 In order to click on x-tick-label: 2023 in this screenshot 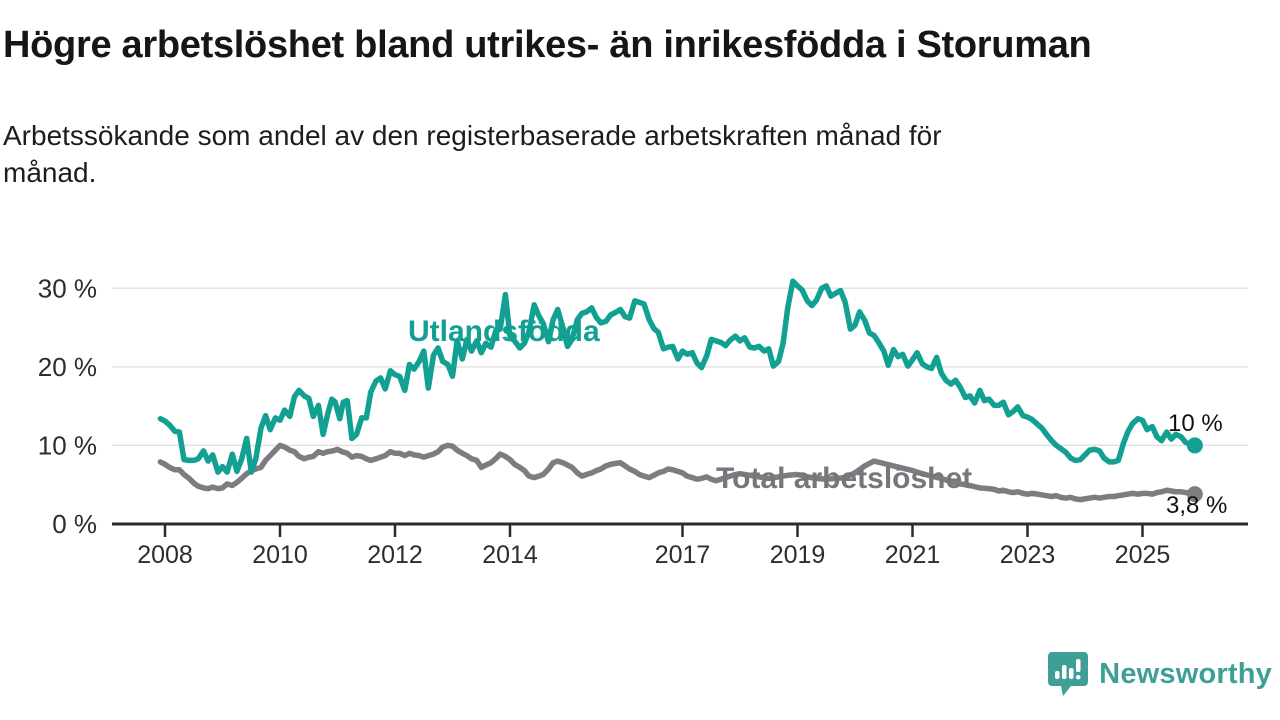, I will do `click(1028, 555)`.